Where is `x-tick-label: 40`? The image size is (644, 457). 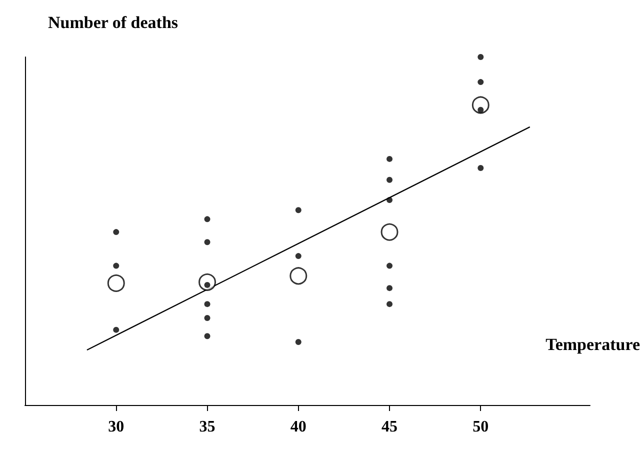
x-tick-label: 40 is located at coordinates (298, 427).